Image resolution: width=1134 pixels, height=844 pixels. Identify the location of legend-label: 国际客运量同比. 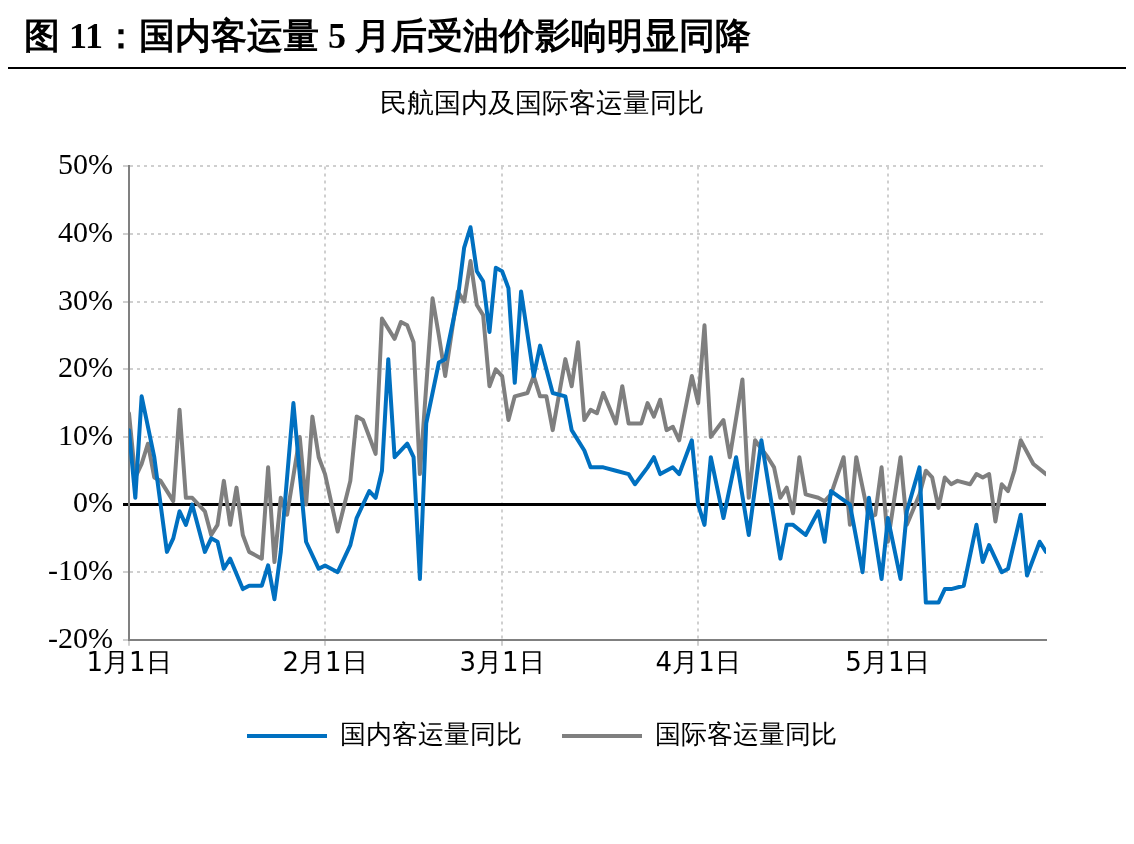
(746, 733).